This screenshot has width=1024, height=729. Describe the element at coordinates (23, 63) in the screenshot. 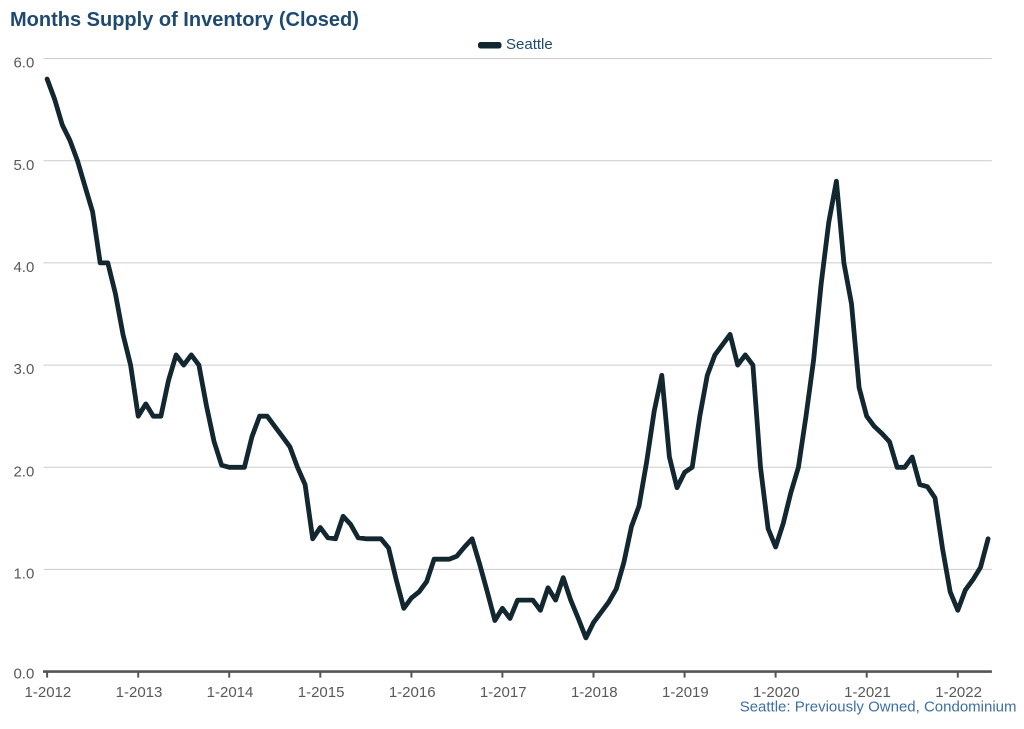

I see `svg-text: 6.0` at that location.